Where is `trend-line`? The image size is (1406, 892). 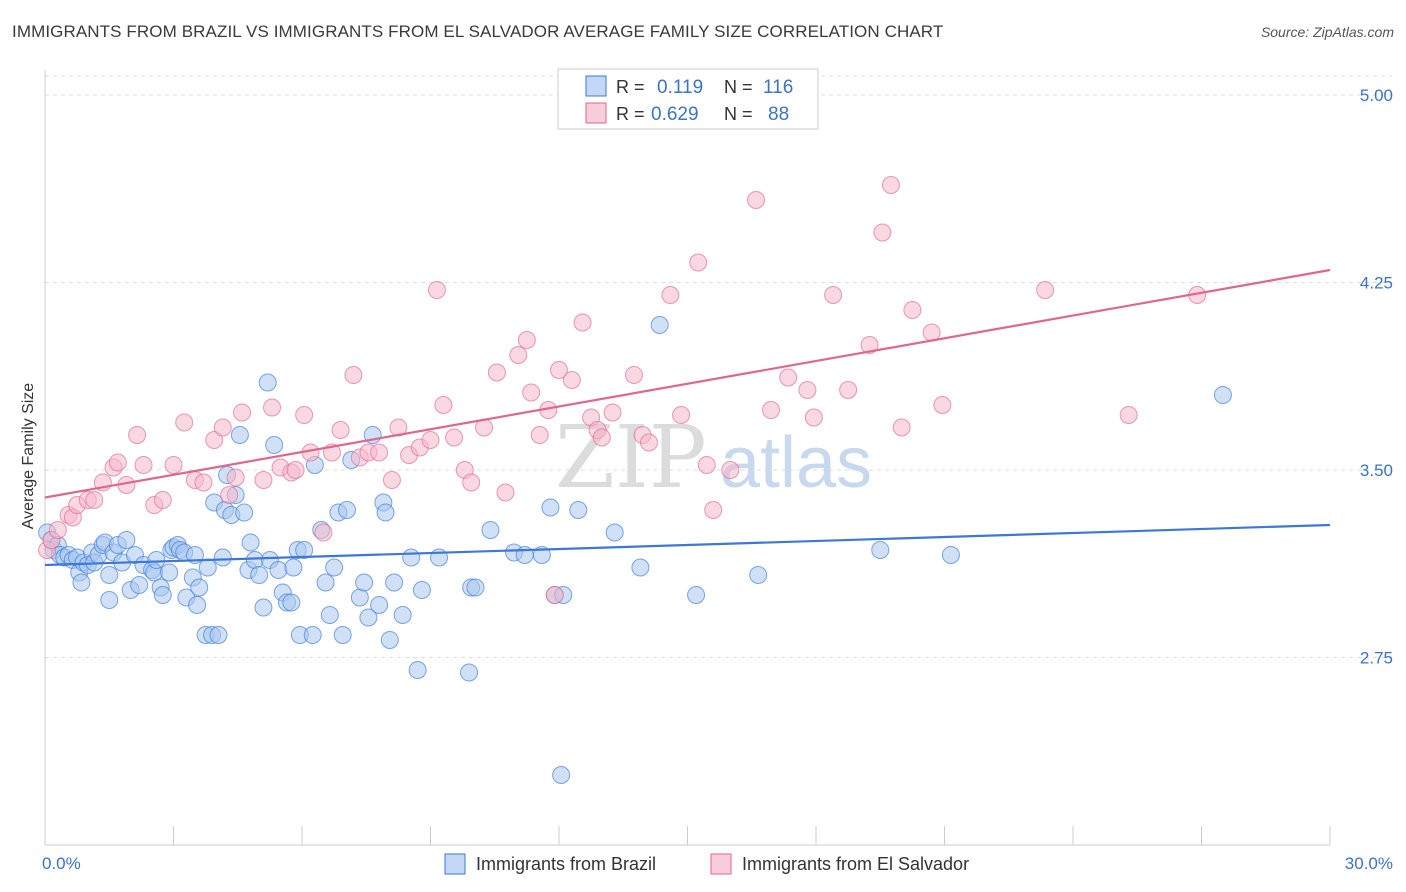
trend-line is located at coordinates (687, 545).